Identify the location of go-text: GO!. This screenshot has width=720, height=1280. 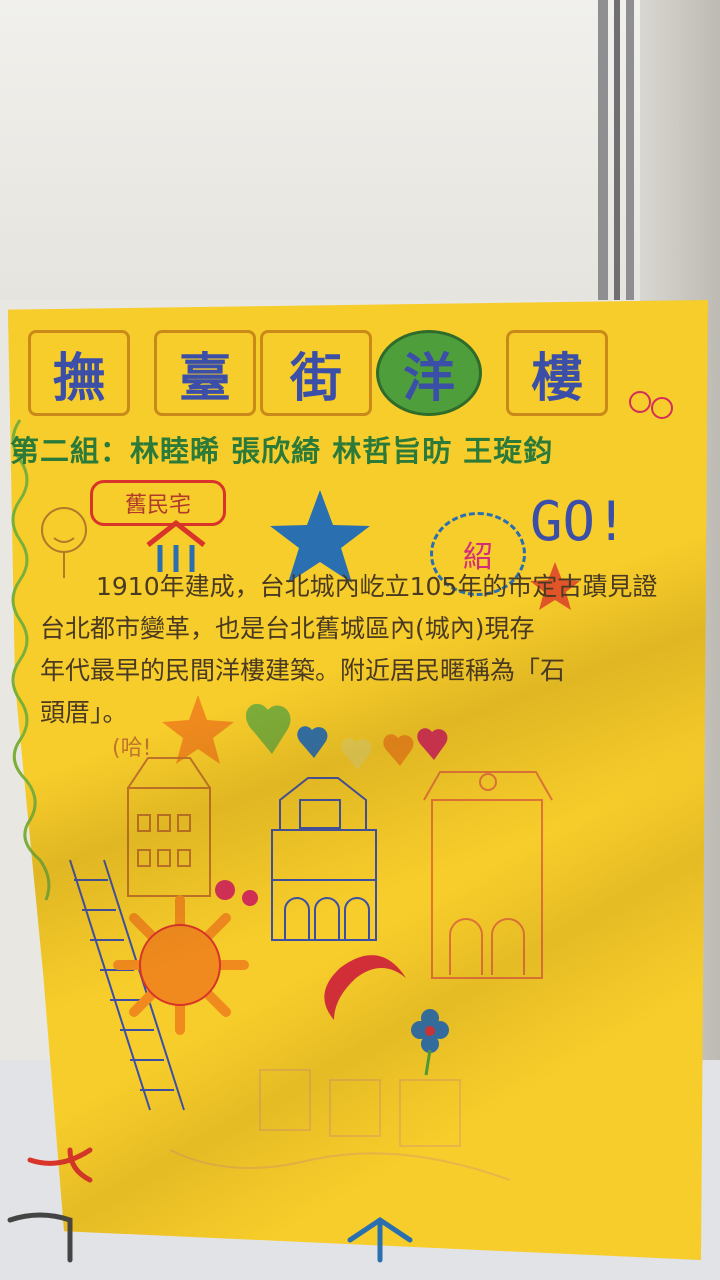
(579, 521).